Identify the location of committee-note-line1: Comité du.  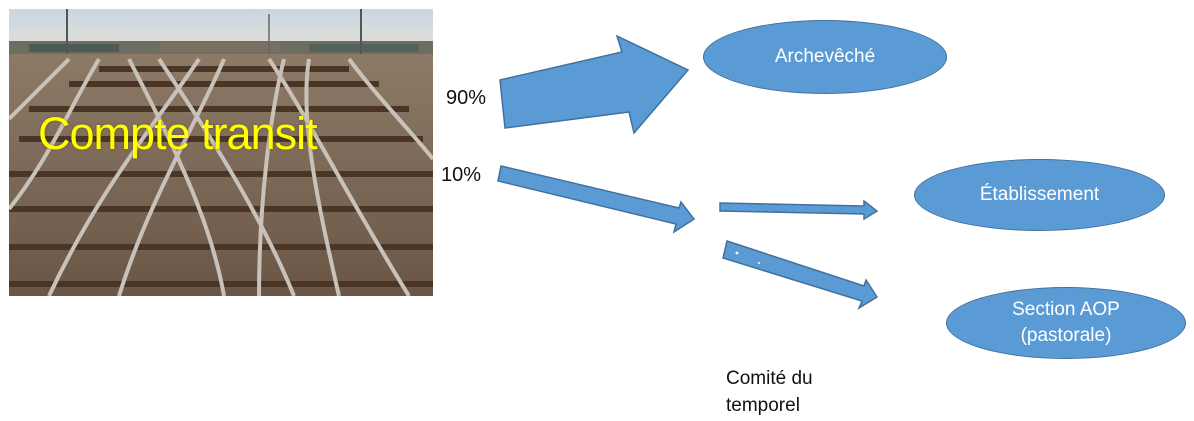
(769, 378).